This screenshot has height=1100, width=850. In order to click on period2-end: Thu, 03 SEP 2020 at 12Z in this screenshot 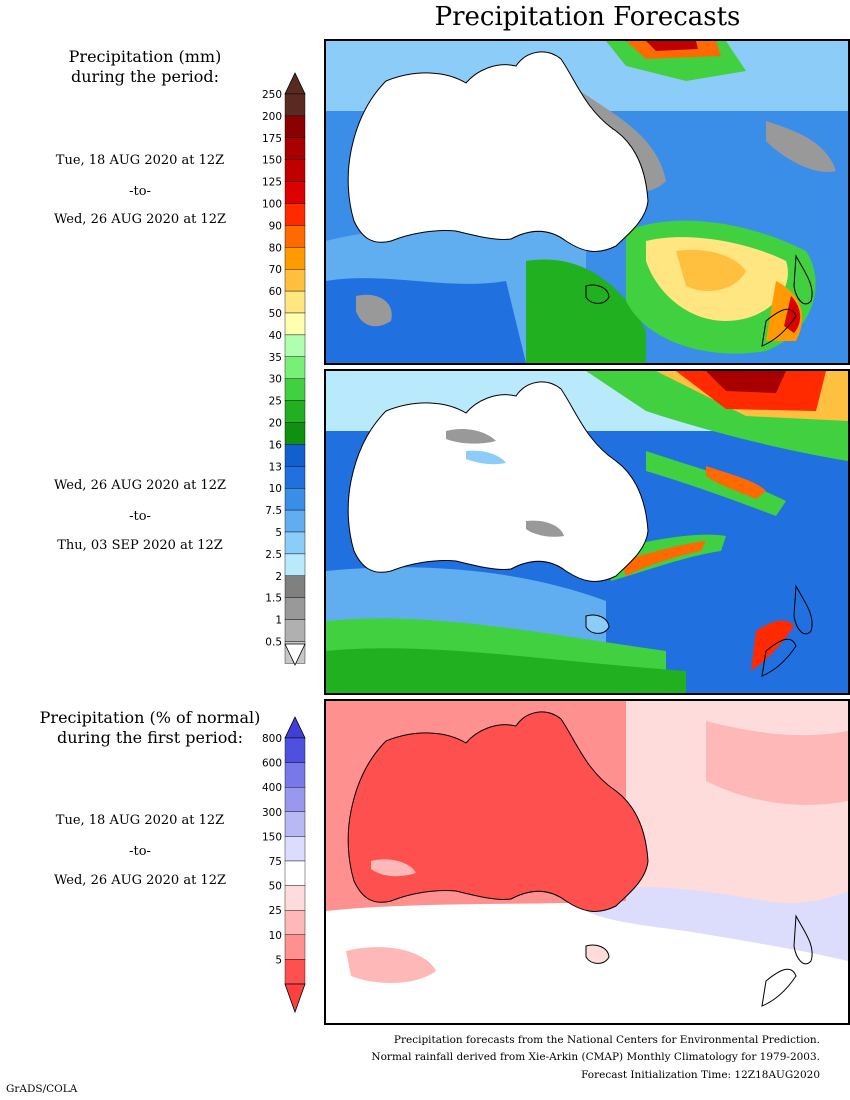, I will do `click(140, 545)`.